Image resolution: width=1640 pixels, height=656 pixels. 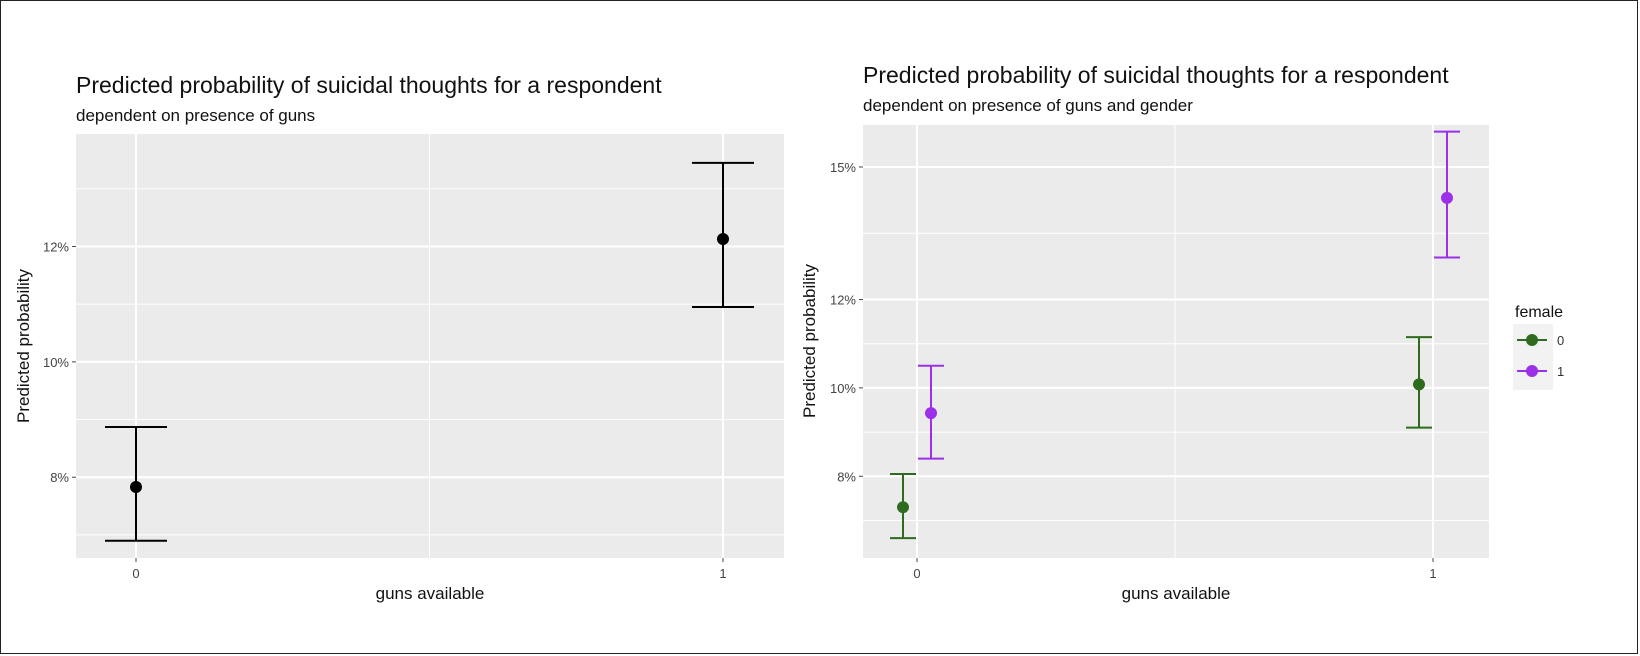 I want to click on legend-key-background, so click(x=1533, y=357).